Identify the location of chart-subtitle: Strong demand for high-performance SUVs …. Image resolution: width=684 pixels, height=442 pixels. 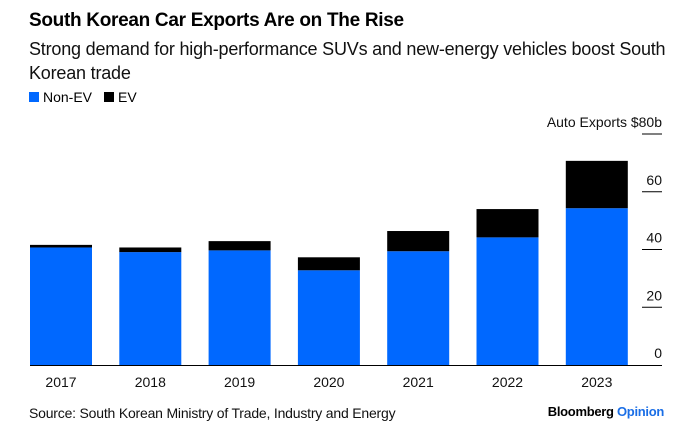
(347, 61).